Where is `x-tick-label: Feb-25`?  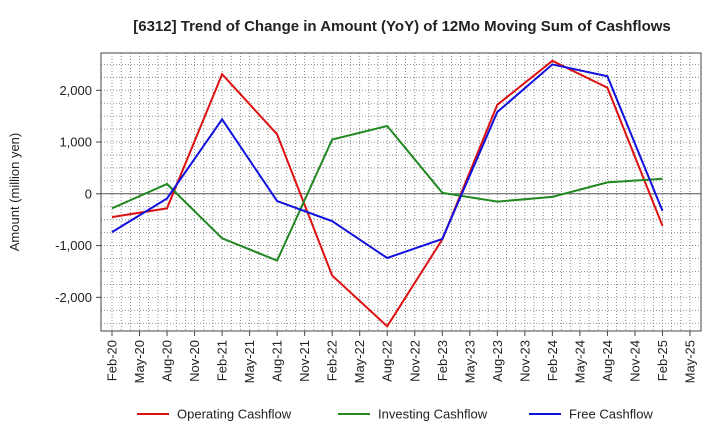
x-tick-label: Feb-25 is located at coordinates (662, 360).